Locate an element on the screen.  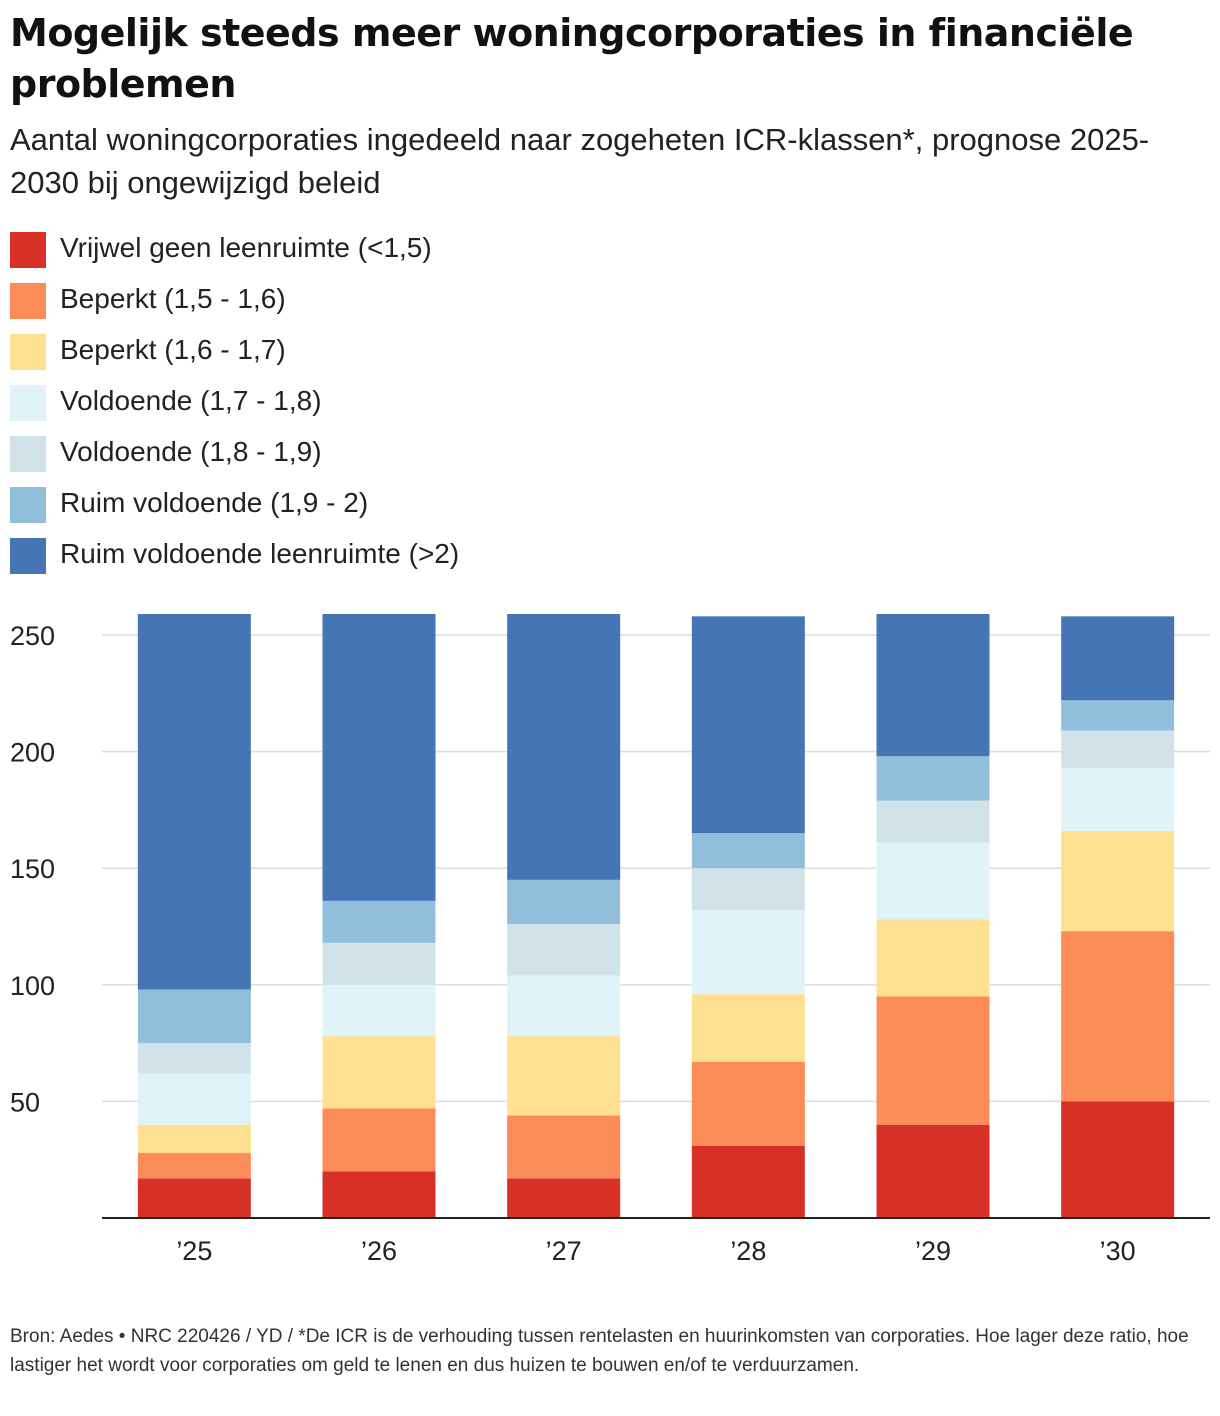
legend-label: Ruim voldoende leenruimte (>2) is located at coordinates (260, 553).